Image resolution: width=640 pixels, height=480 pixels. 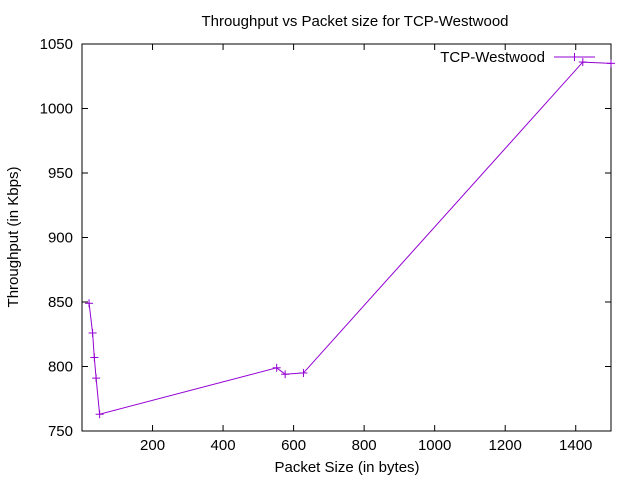 I want to click on y-tick-label: 750, so click(x=60, y=431).